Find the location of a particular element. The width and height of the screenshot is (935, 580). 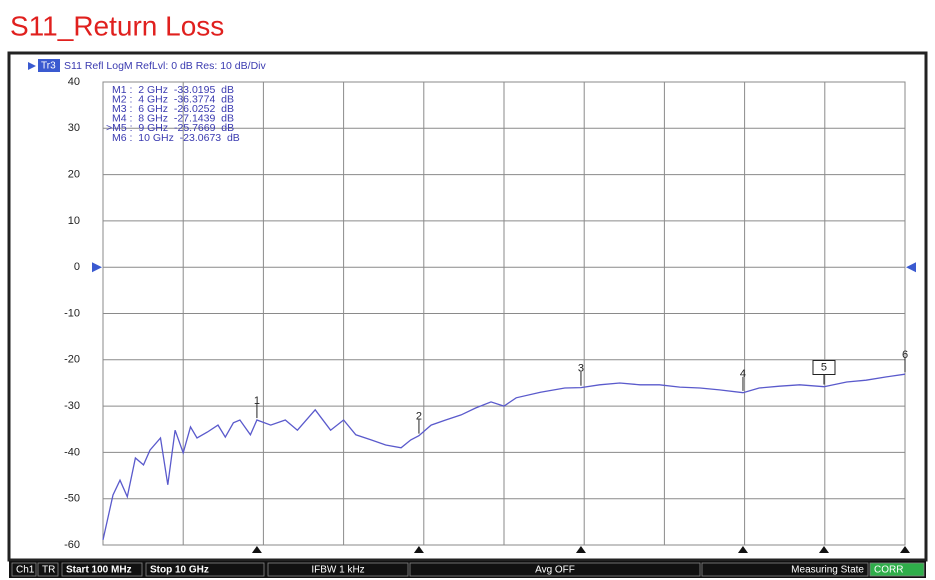

marker-readout: M2 : 4 GHz -36.3774 dB is located at coordinates (173, 99).